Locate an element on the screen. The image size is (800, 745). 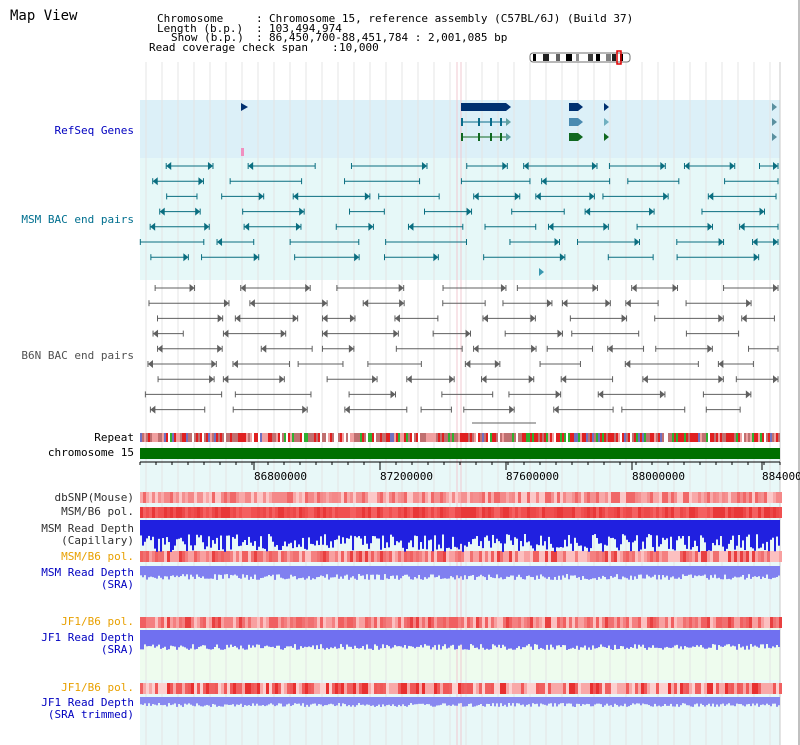
jf1-track-bg is located at coordinates (460, 650).